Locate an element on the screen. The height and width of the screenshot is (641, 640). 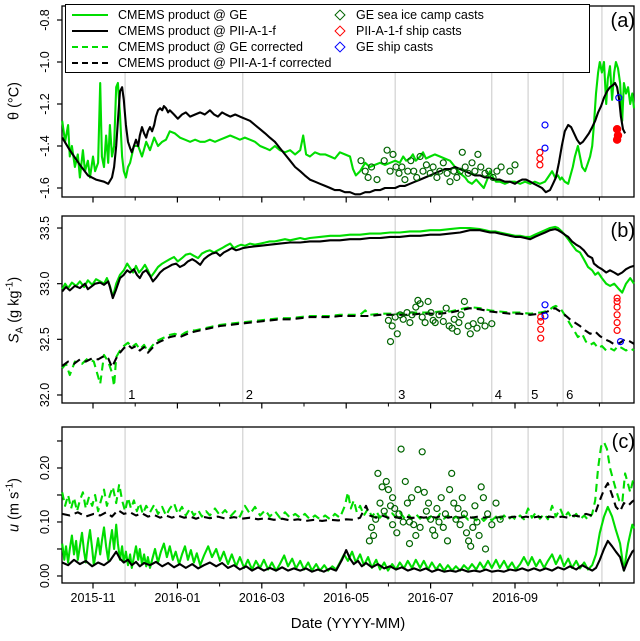
series-b-solid-black is located at coordinates (348, 264).